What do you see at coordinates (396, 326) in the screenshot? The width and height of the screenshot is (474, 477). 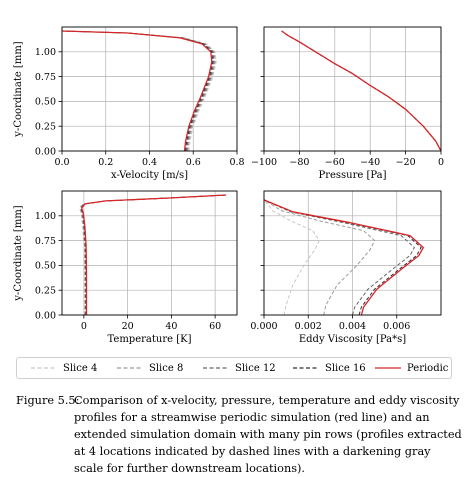 I see `x-tick-label: 0.006` at bounding box center [396, 326].